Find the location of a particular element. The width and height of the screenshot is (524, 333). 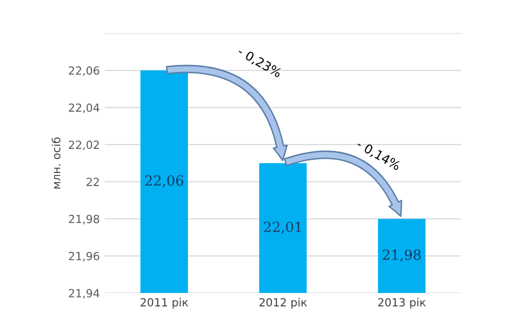

data-label: 22,01 is located at coordinates (282, 228).